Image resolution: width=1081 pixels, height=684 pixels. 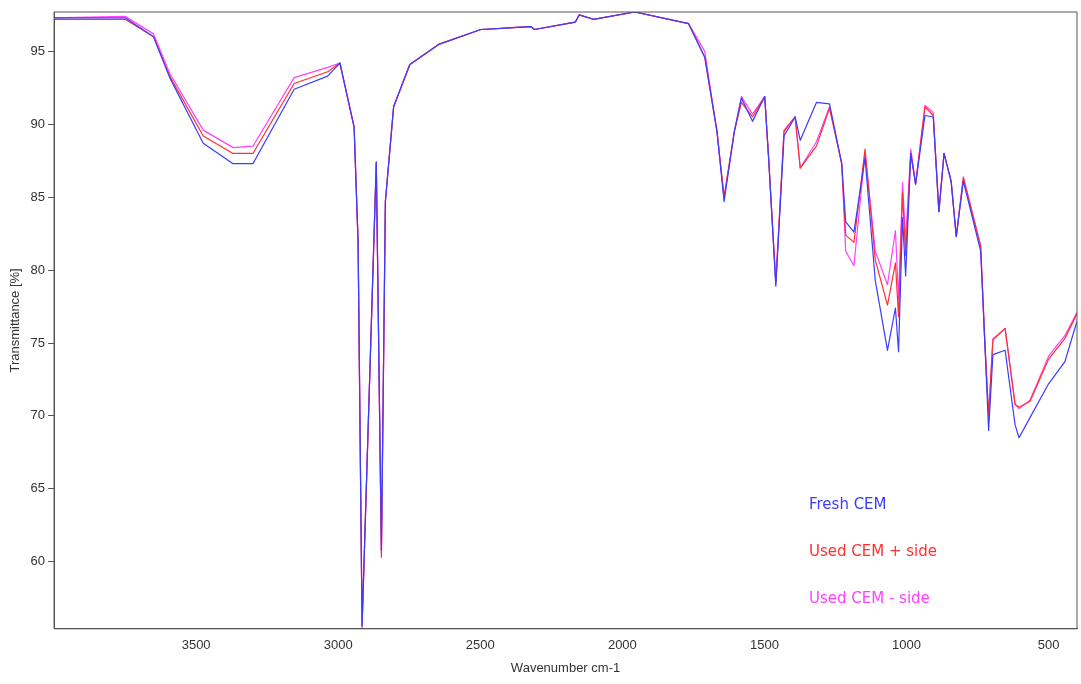 I want to click on x-tick-label: 500, so click(x=1048, y=645).